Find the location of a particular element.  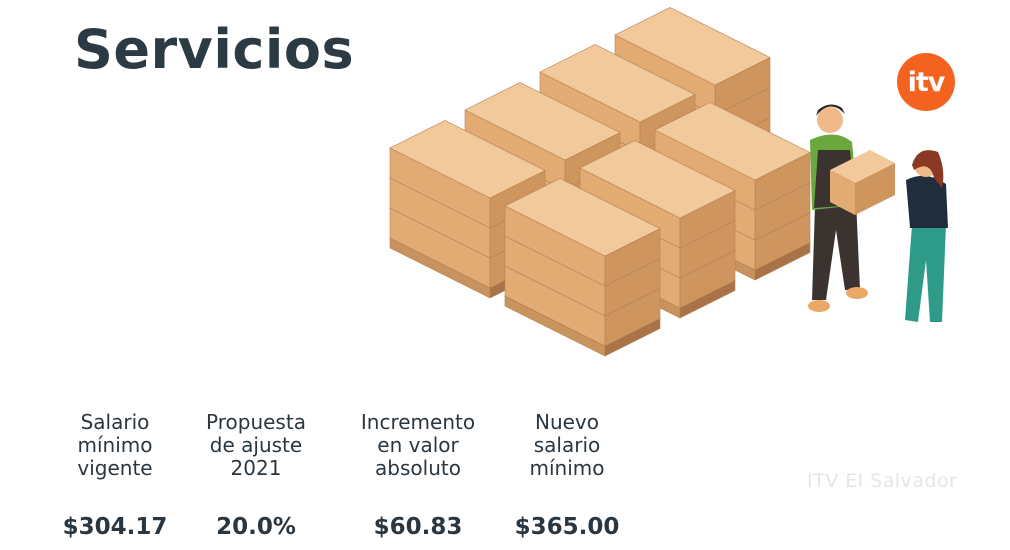

stat-value: $60.83 is located at coordinates (418, 527).